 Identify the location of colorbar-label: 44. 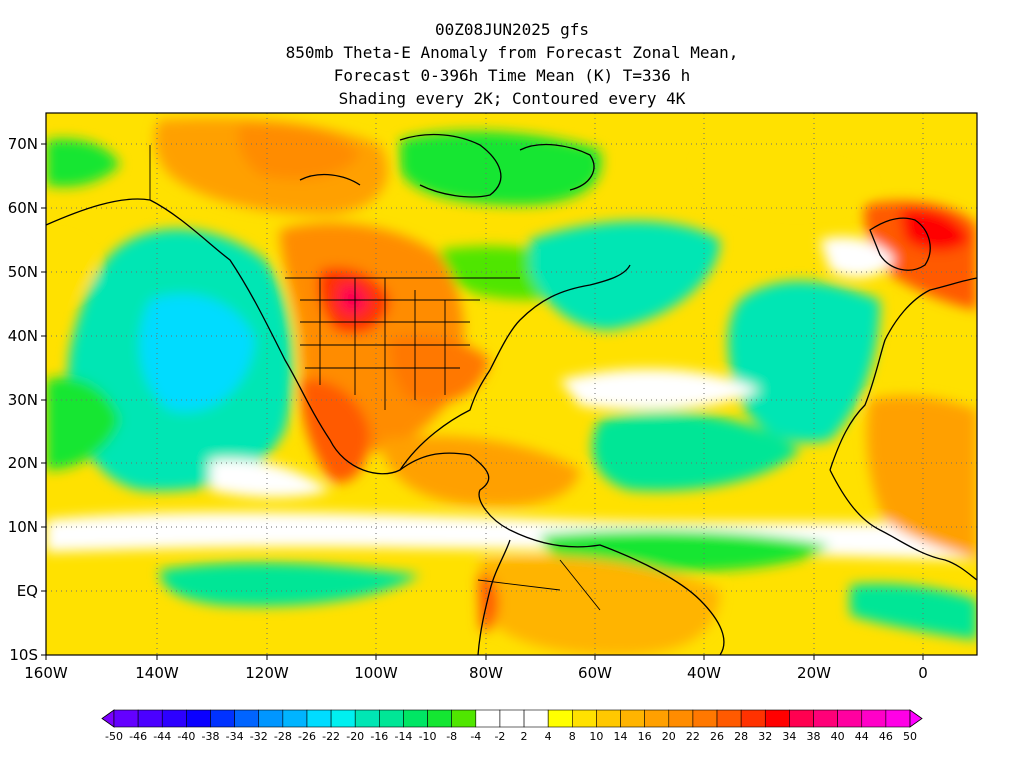
(862, 736).